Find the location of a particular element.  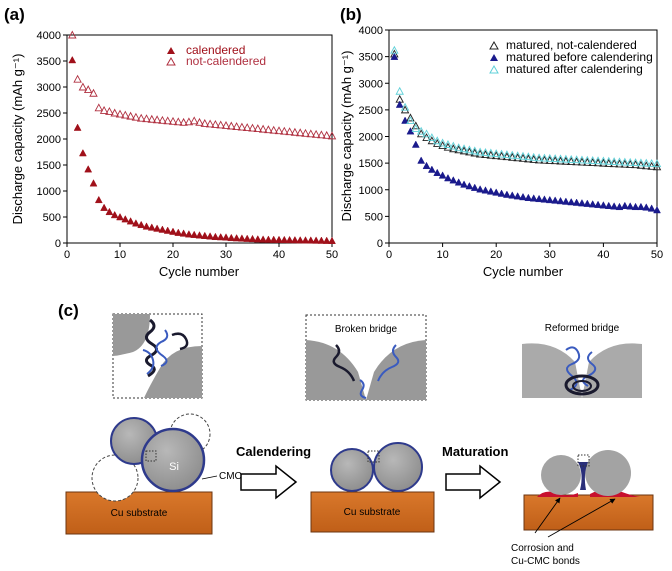

inset-reformed-bridge: Reformed bridge is located at coordinates (582, 358).